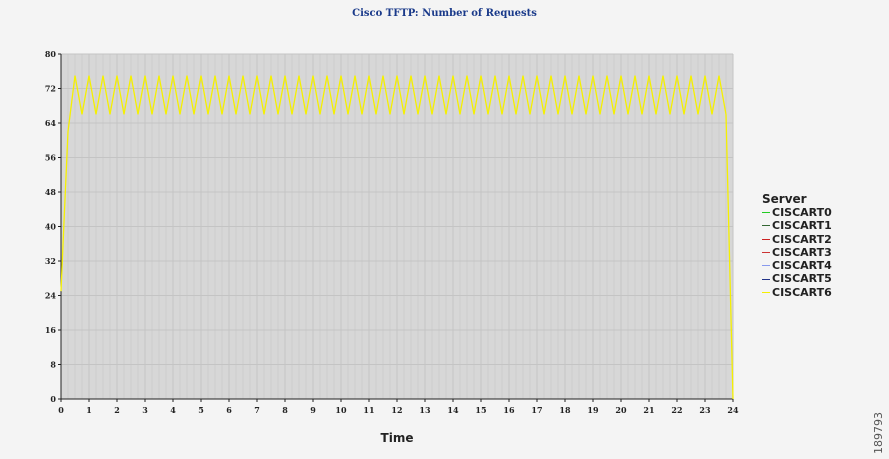  I want to click on x-tick-label: 5, so click(201, 410).